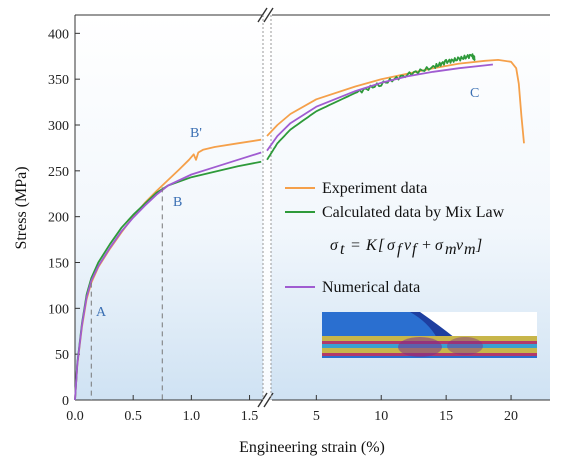 The width and height of the screenshot is (570, 472). I want to click on x-tick-label-right-5: 5, so click(316, 416).